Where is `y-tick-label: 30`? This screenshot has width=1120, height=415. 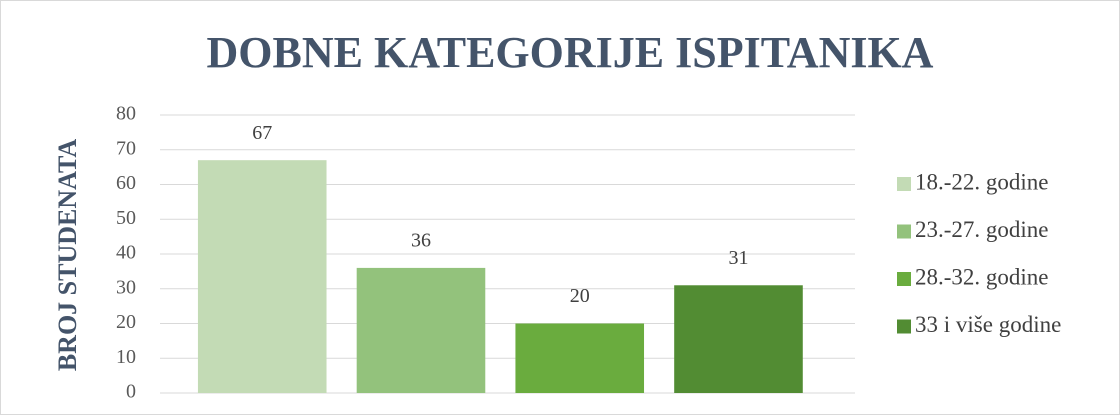
y-tick-label: 30 is located at coordinates (126, 287).